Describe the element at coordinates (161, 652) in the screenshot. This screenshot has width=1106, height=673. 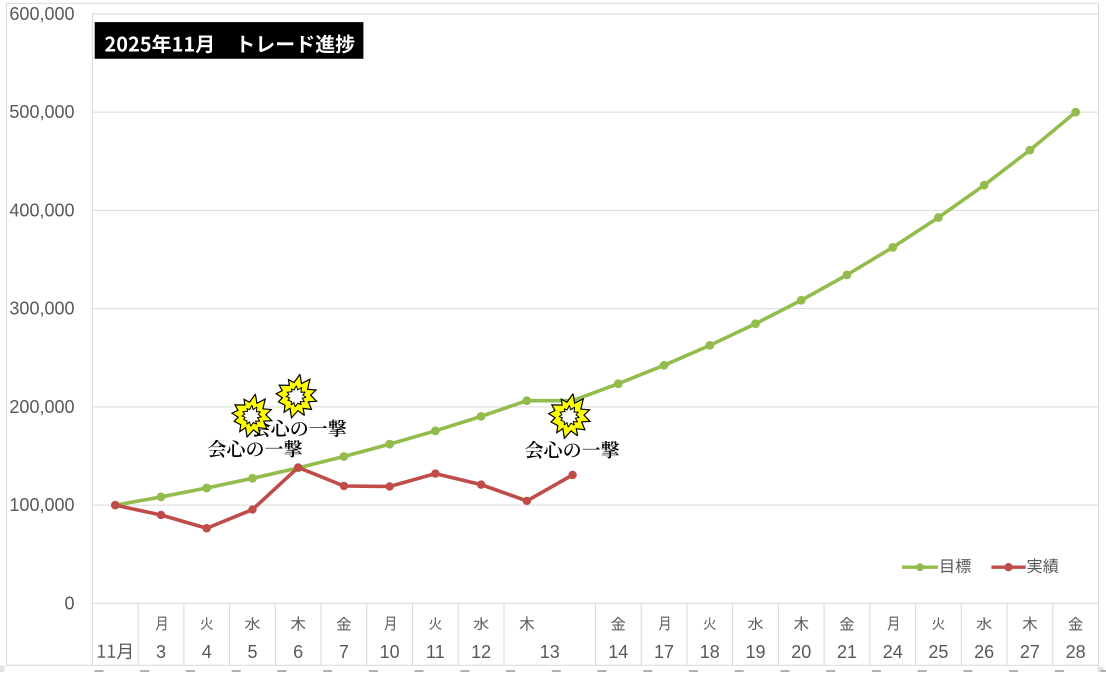
I see `svg-text: 3` at that location.